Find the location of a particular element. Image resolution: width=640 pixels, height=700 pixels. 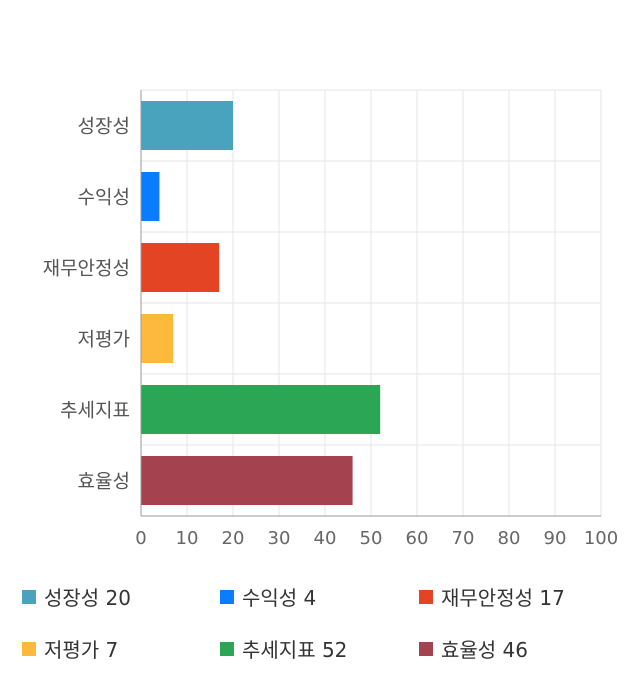

legend-label-profitability: 수익성 4 is located at coordinates (279, 598).